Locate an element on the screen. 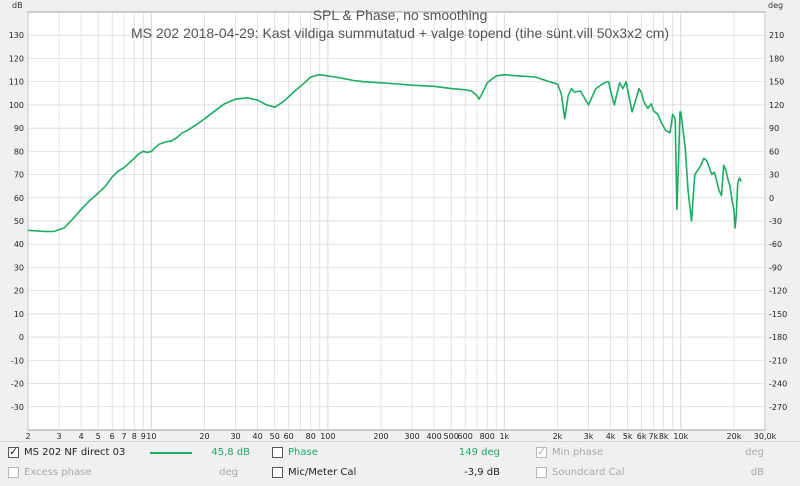  legend-minphase-toggle: ✓ Min phase is located at coordinates (596, 453).